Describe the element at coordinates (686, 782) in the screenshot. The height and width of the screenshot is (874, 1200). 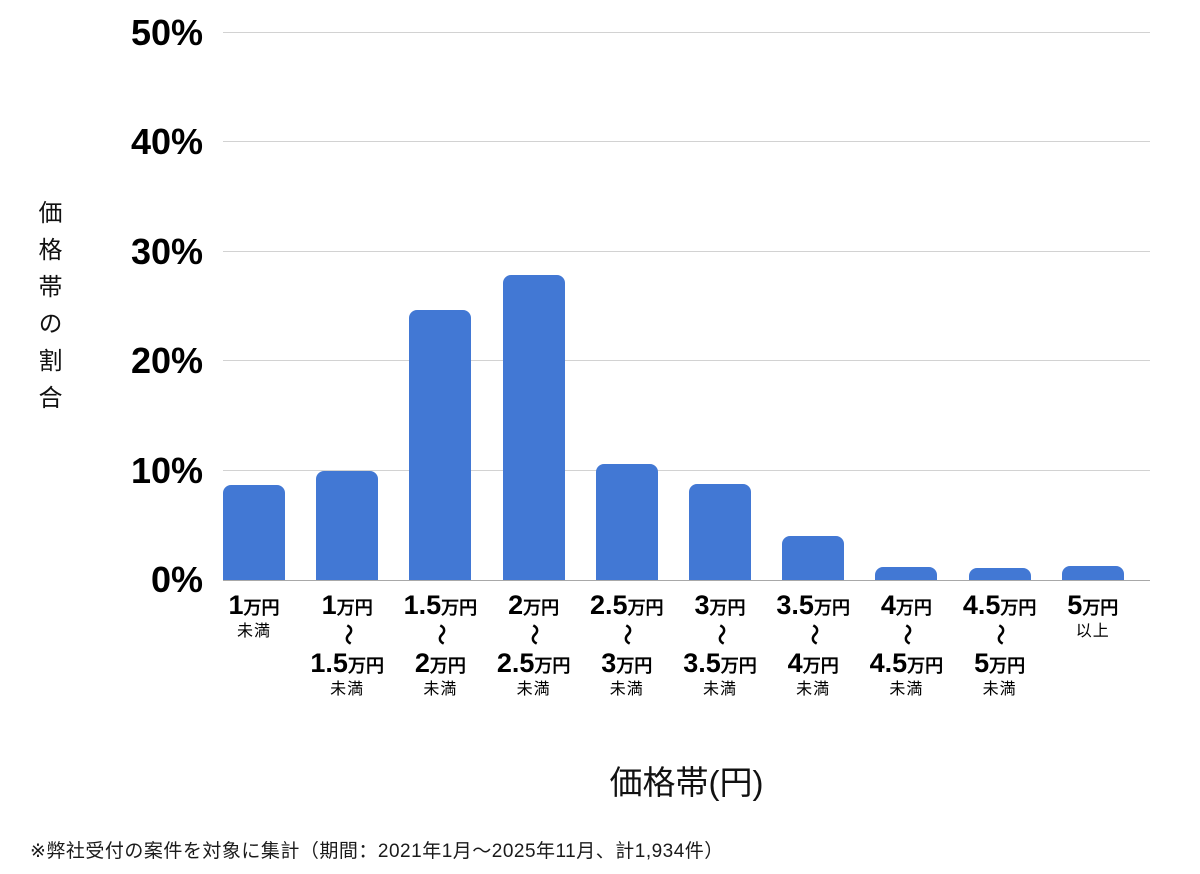
I see `x-axis-title: 価格帯(円)` at that location.